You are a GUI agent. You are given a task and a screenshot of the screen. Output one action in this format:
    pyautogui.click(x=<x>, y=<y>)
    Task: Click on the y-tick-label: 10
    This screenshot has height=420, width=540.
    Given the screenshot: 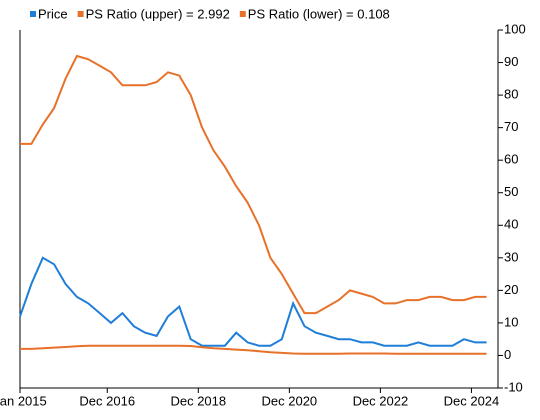 What is the action you would take?
    pyautogui.click(x=511, y=321)
    